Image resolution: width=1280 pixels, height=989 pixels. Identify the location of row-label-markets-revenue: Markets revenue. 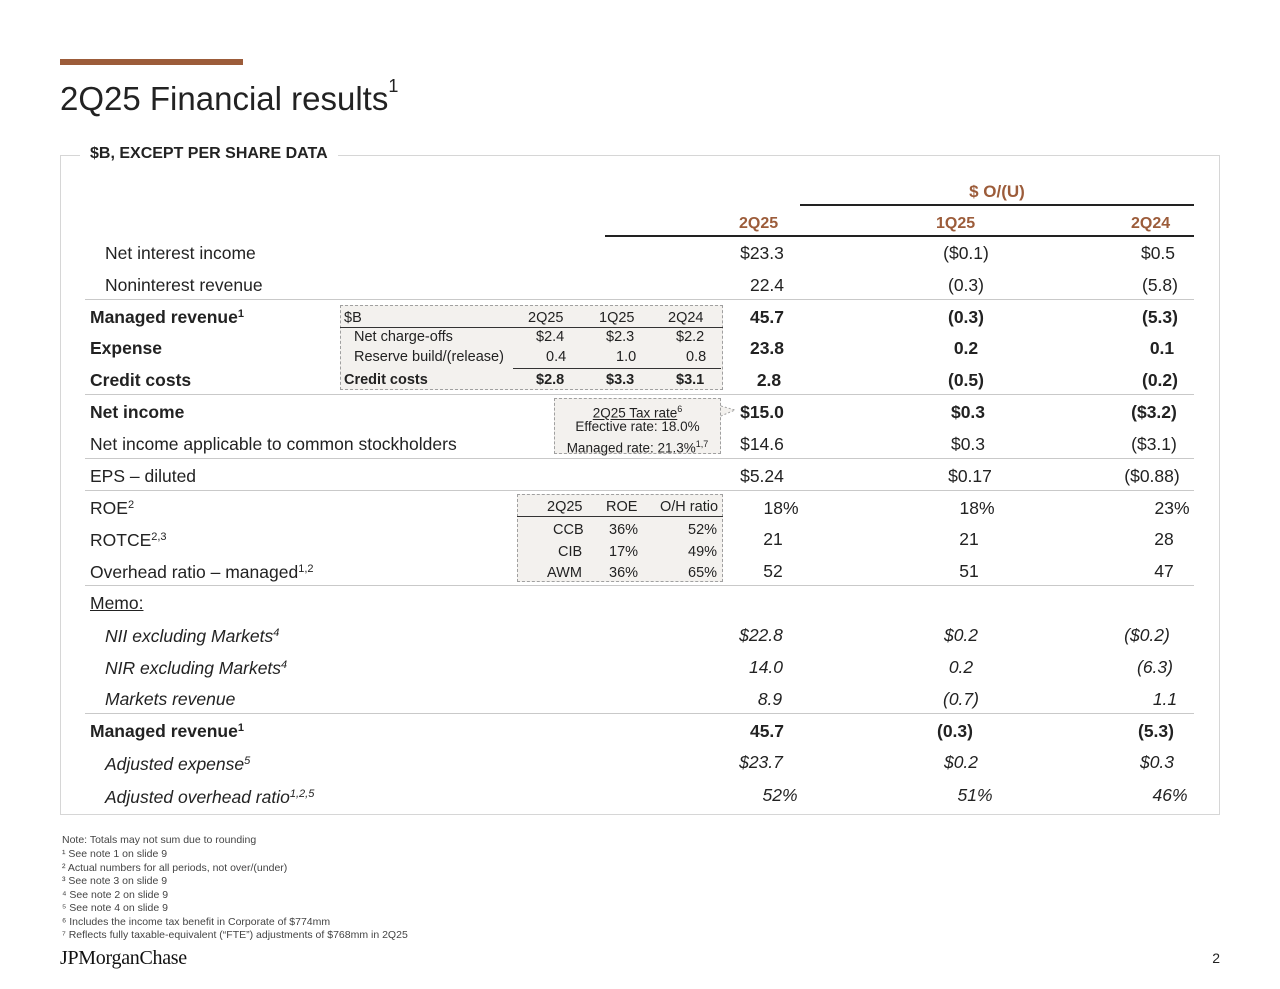
(170, 699).